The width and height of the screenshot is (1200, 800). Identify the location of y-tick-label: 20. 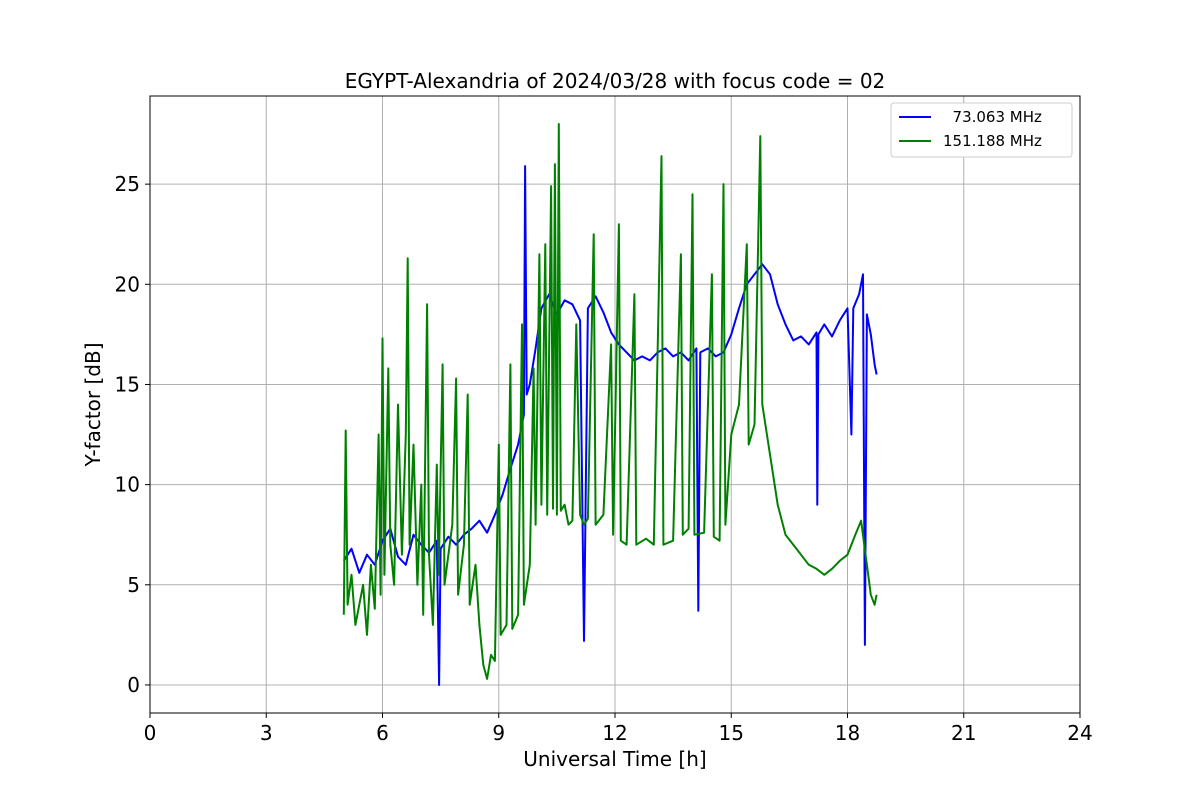
(127, 284).